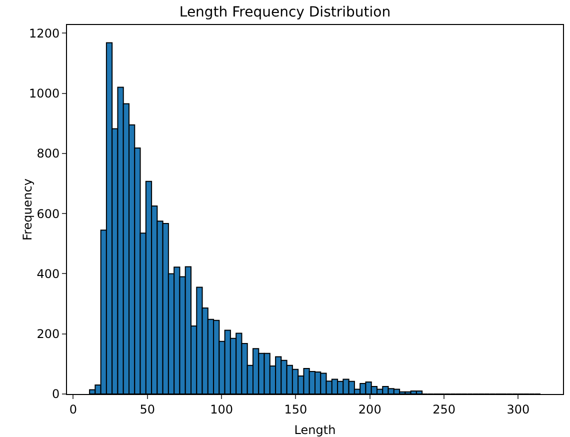  I want to click on y-tick-label: 400, so click(48, 273).